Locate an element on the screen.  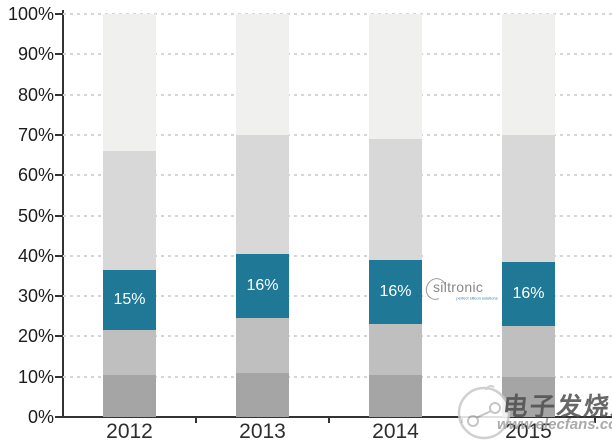
watermark-logo-icon is located at coordinates (484, 412).